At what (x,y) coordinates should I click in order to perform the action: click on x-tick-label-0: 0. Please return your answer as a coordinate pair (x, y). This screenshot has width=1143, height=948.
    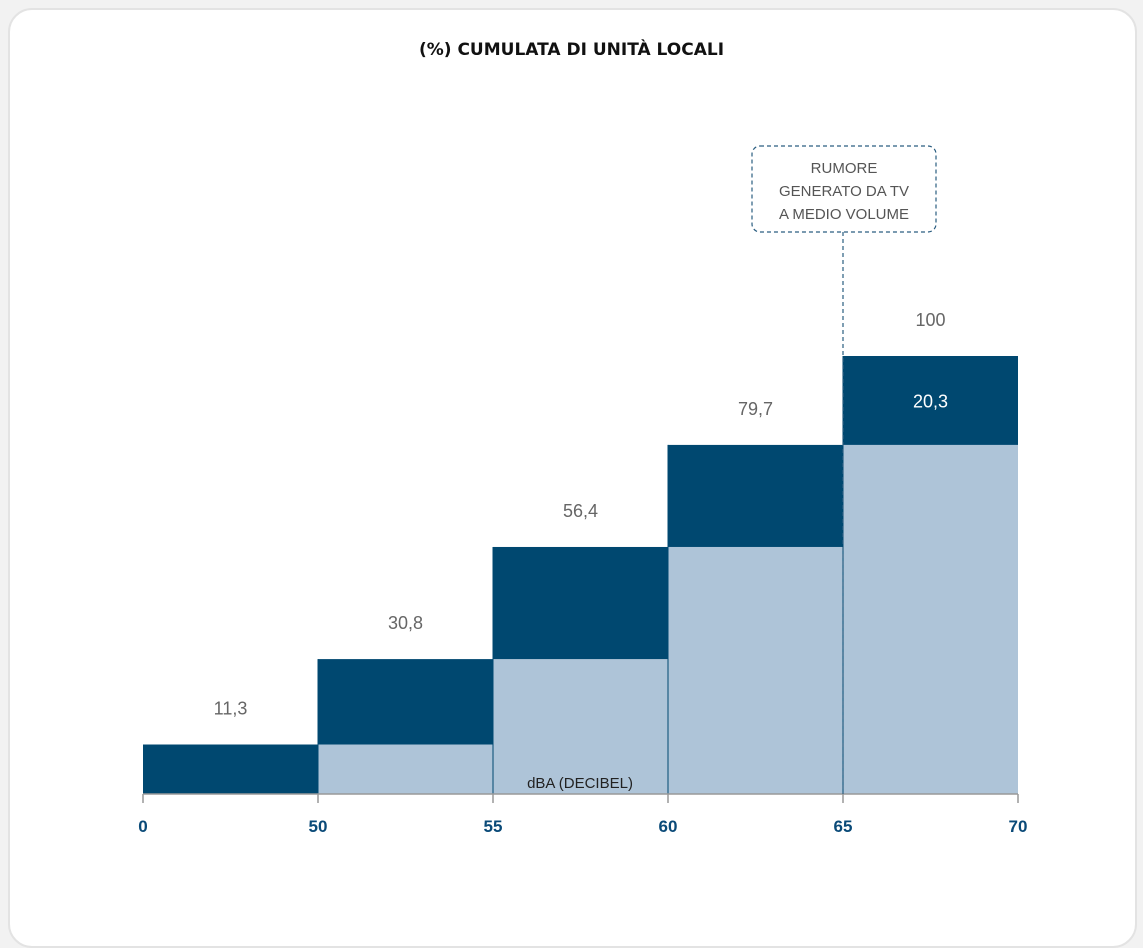
    Looking at the image, I should click on (142, 826).